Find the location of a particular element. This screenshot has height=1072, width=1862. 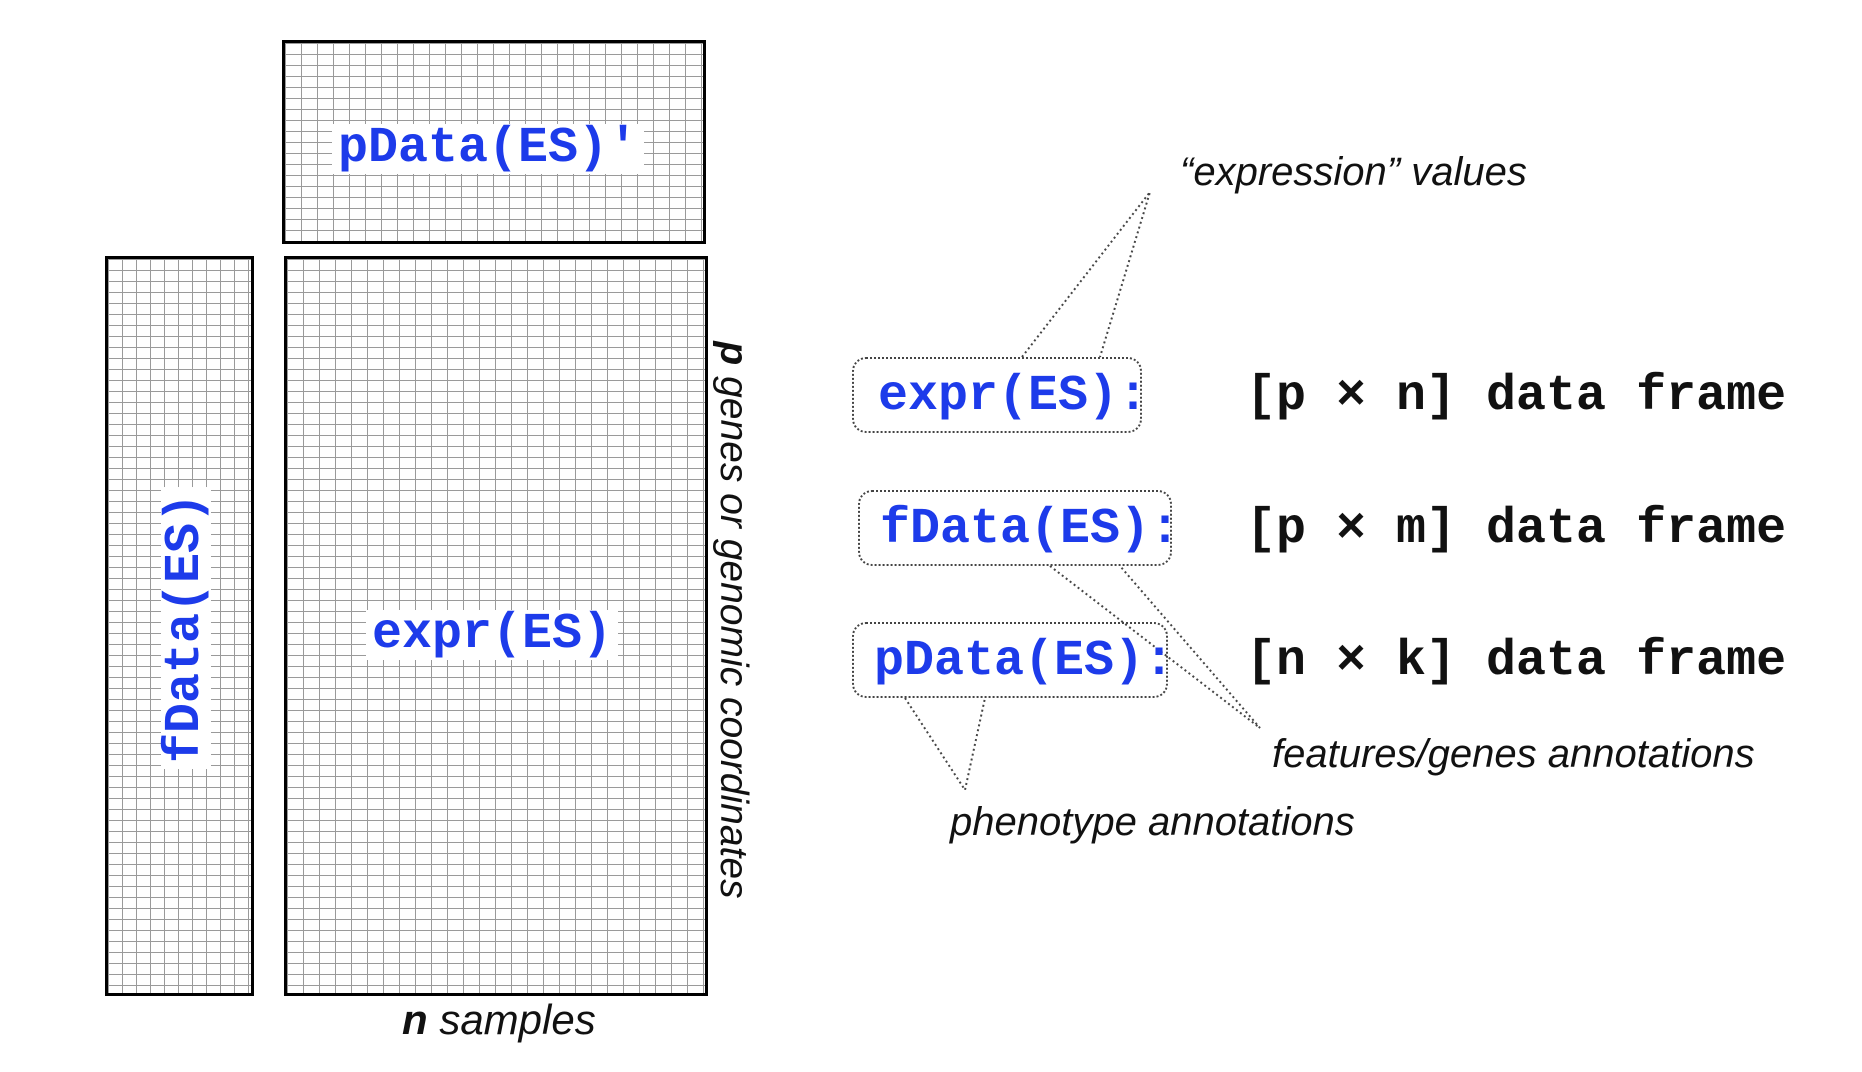

pdata-matrix-label: pData(ES)' is located at coordinates (488, 149).